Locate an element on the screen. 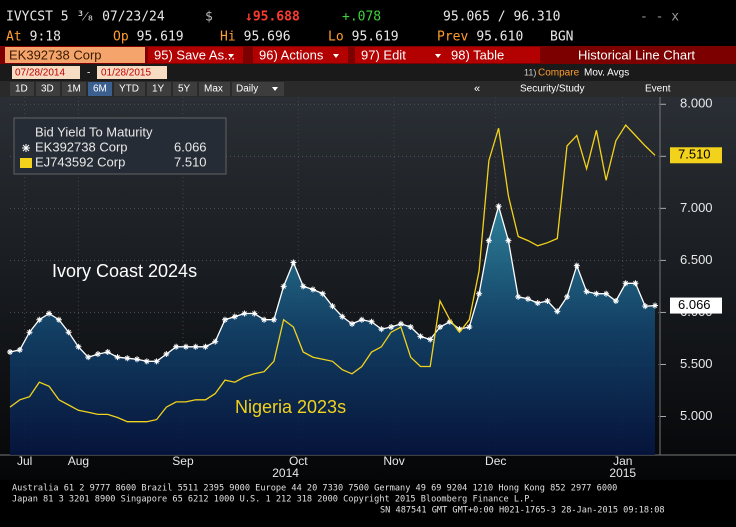  legend-value: 6.066 is located at coordinates (190, 146).